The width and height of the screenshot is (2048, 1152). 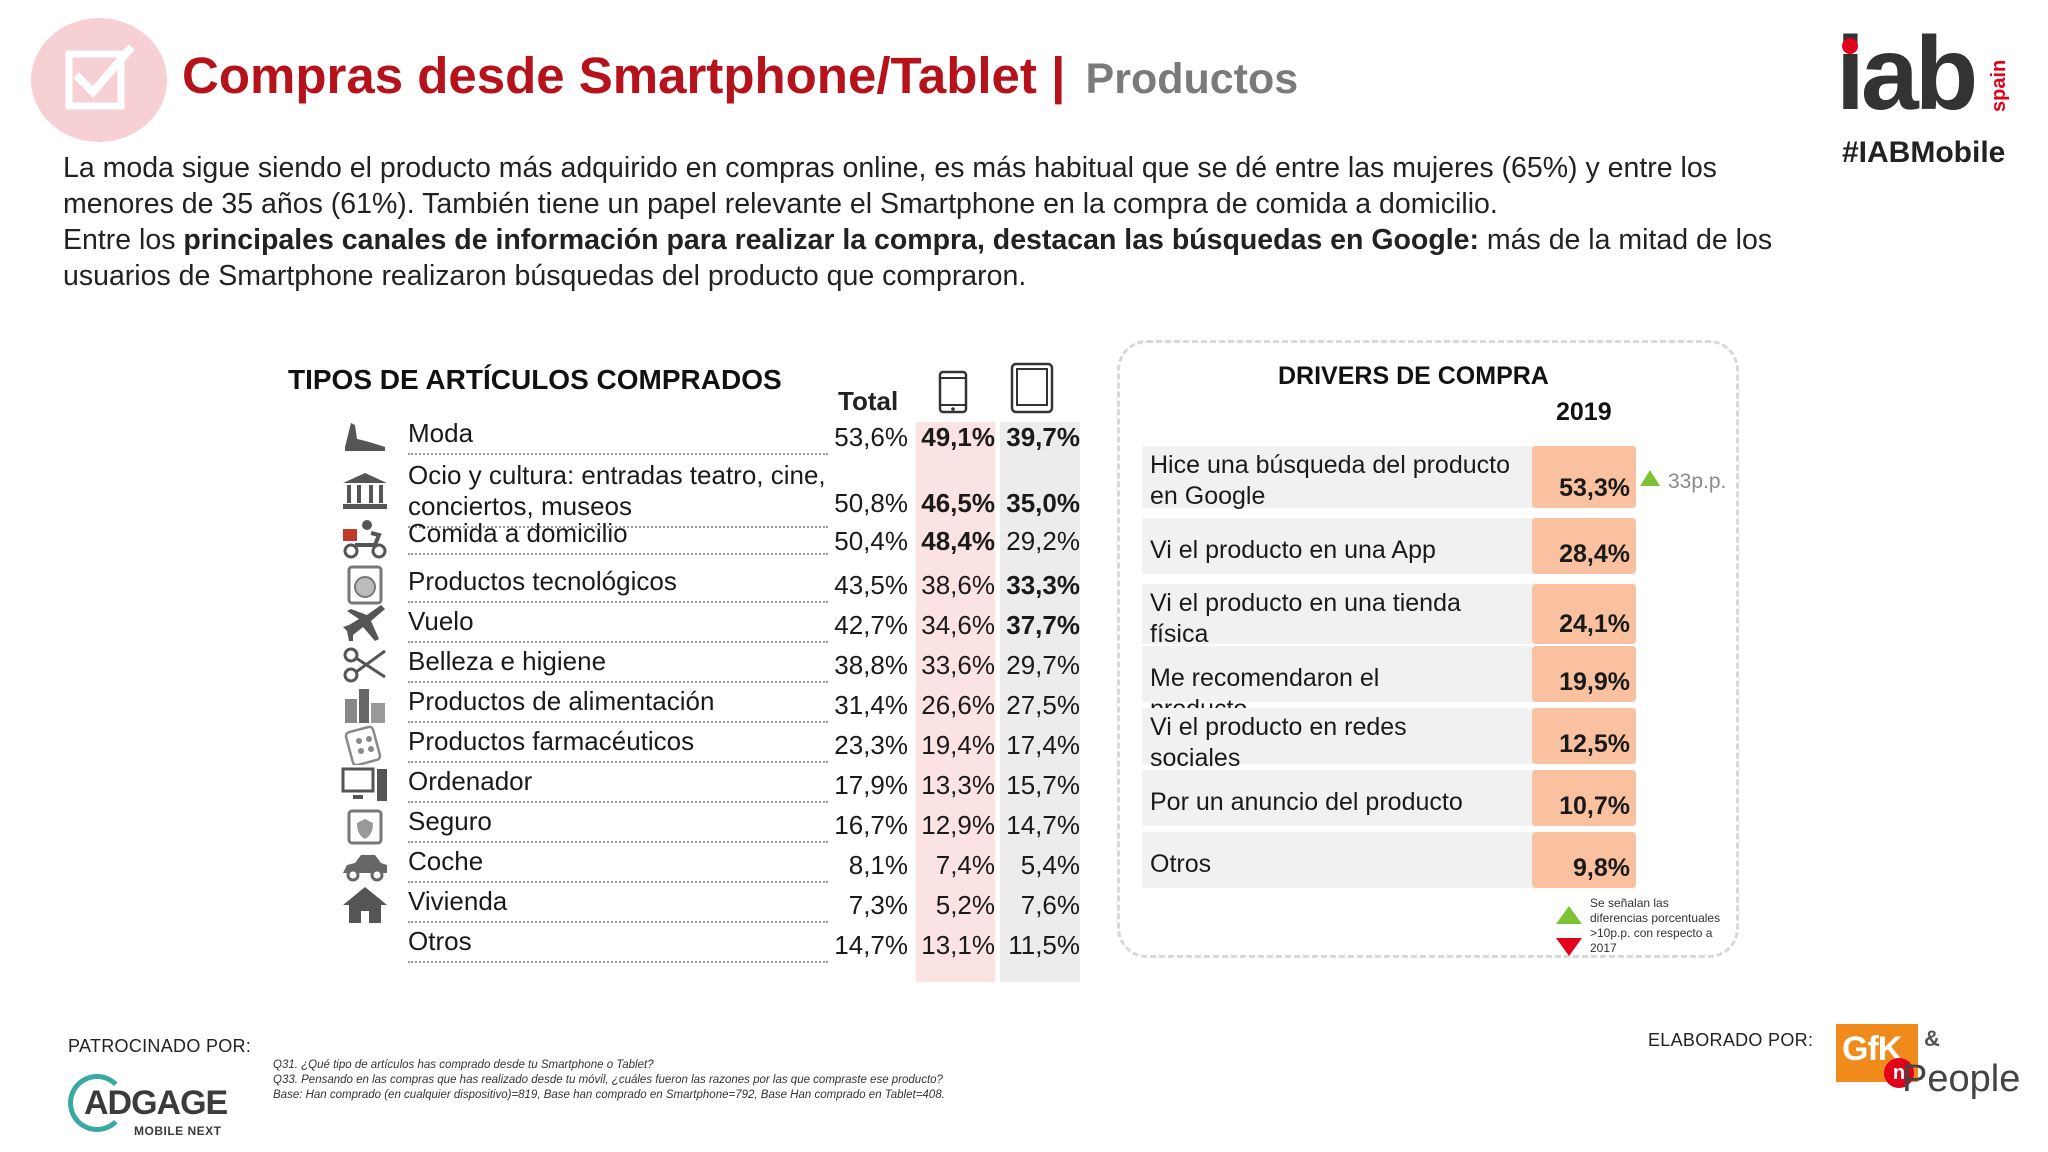 I want to click on table-row: Vivienda 7,3% 5,2% 7,6%, so click(x=715, y=905).